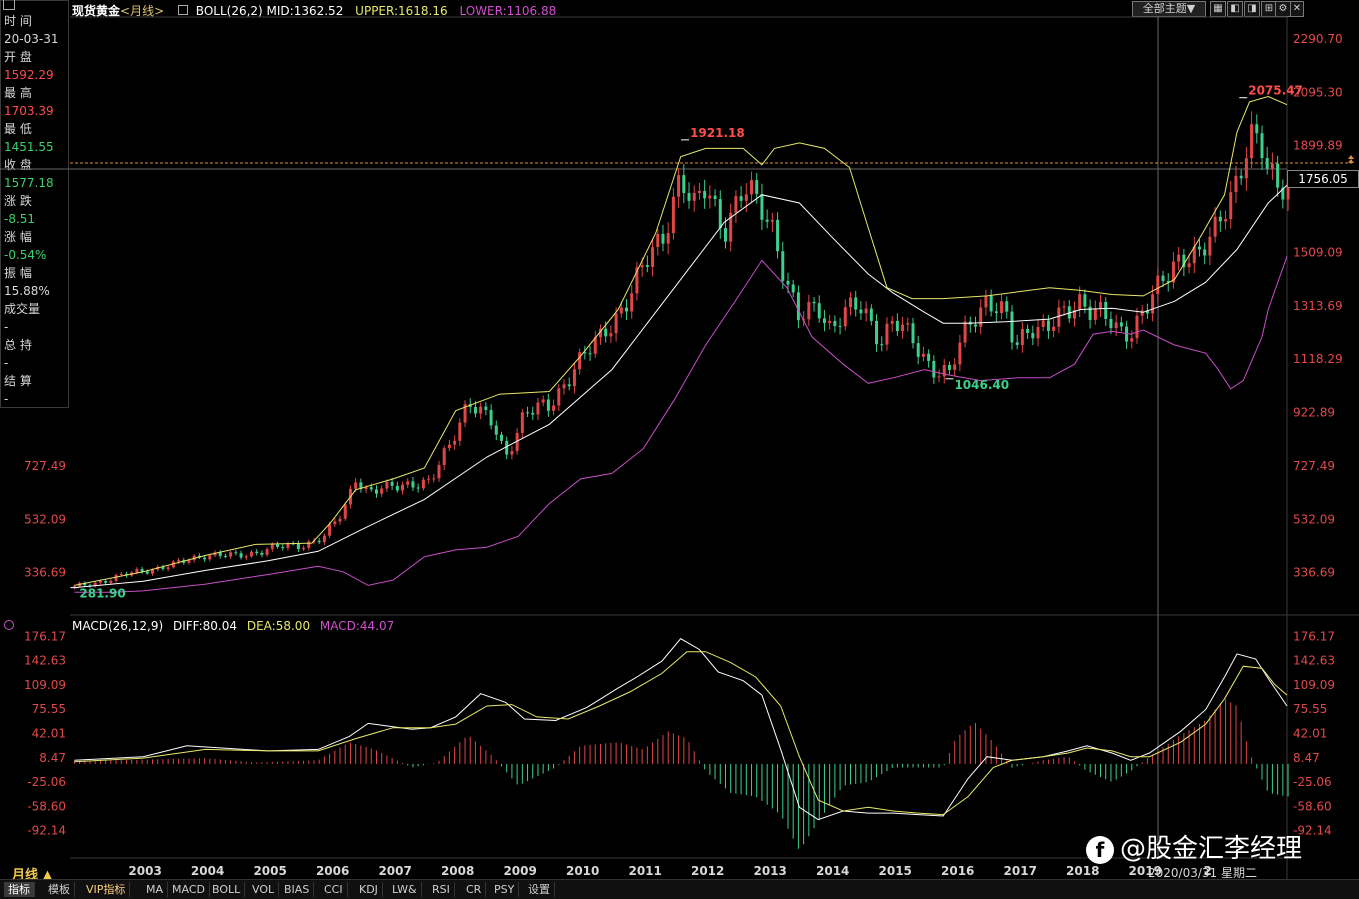  What do you see at coordinates (297, 889) in the screenshot?
I see `tab-8: BIAS` at bounding box center [297, 889].